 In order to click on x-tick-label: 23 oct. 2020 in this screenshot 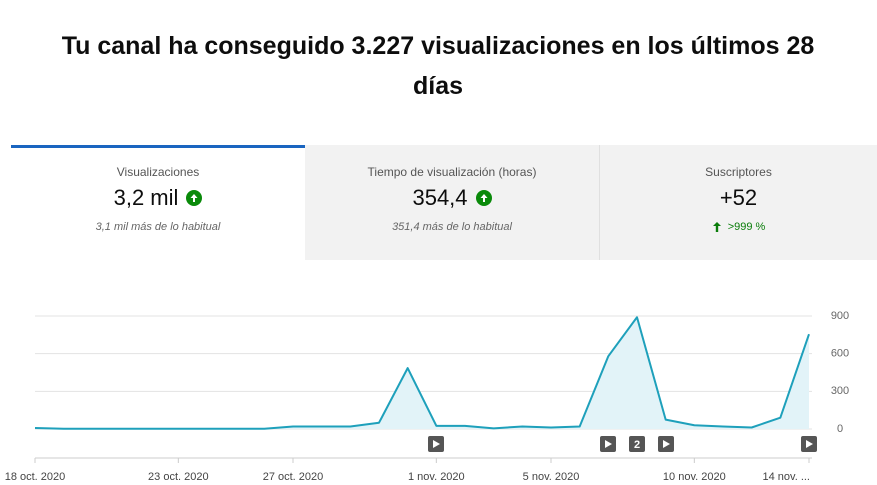, I will do `click(178, 477)`.